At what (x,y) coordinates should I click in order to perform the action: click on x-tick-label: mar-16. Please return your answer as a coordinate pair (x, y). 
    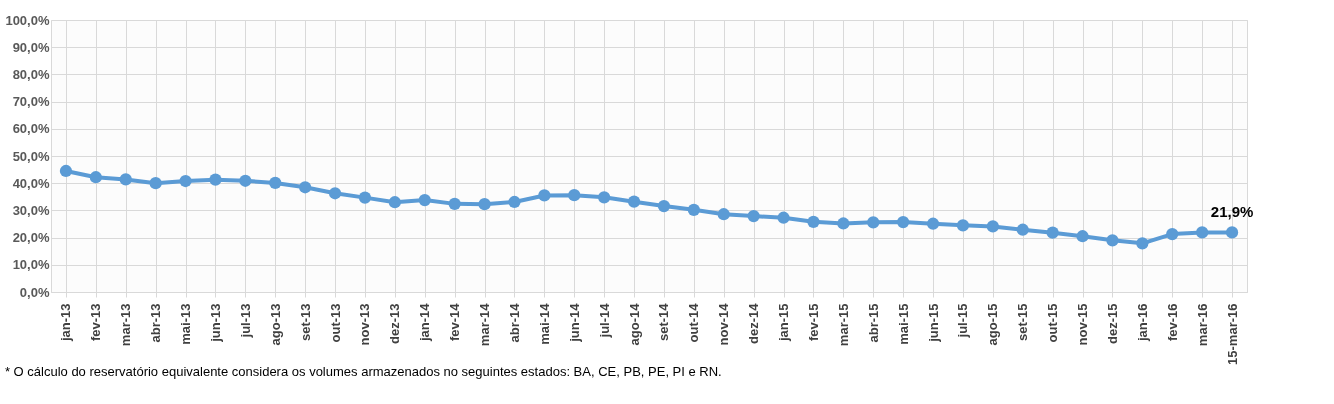
    Looking at the image, I should click on (1202, 325).